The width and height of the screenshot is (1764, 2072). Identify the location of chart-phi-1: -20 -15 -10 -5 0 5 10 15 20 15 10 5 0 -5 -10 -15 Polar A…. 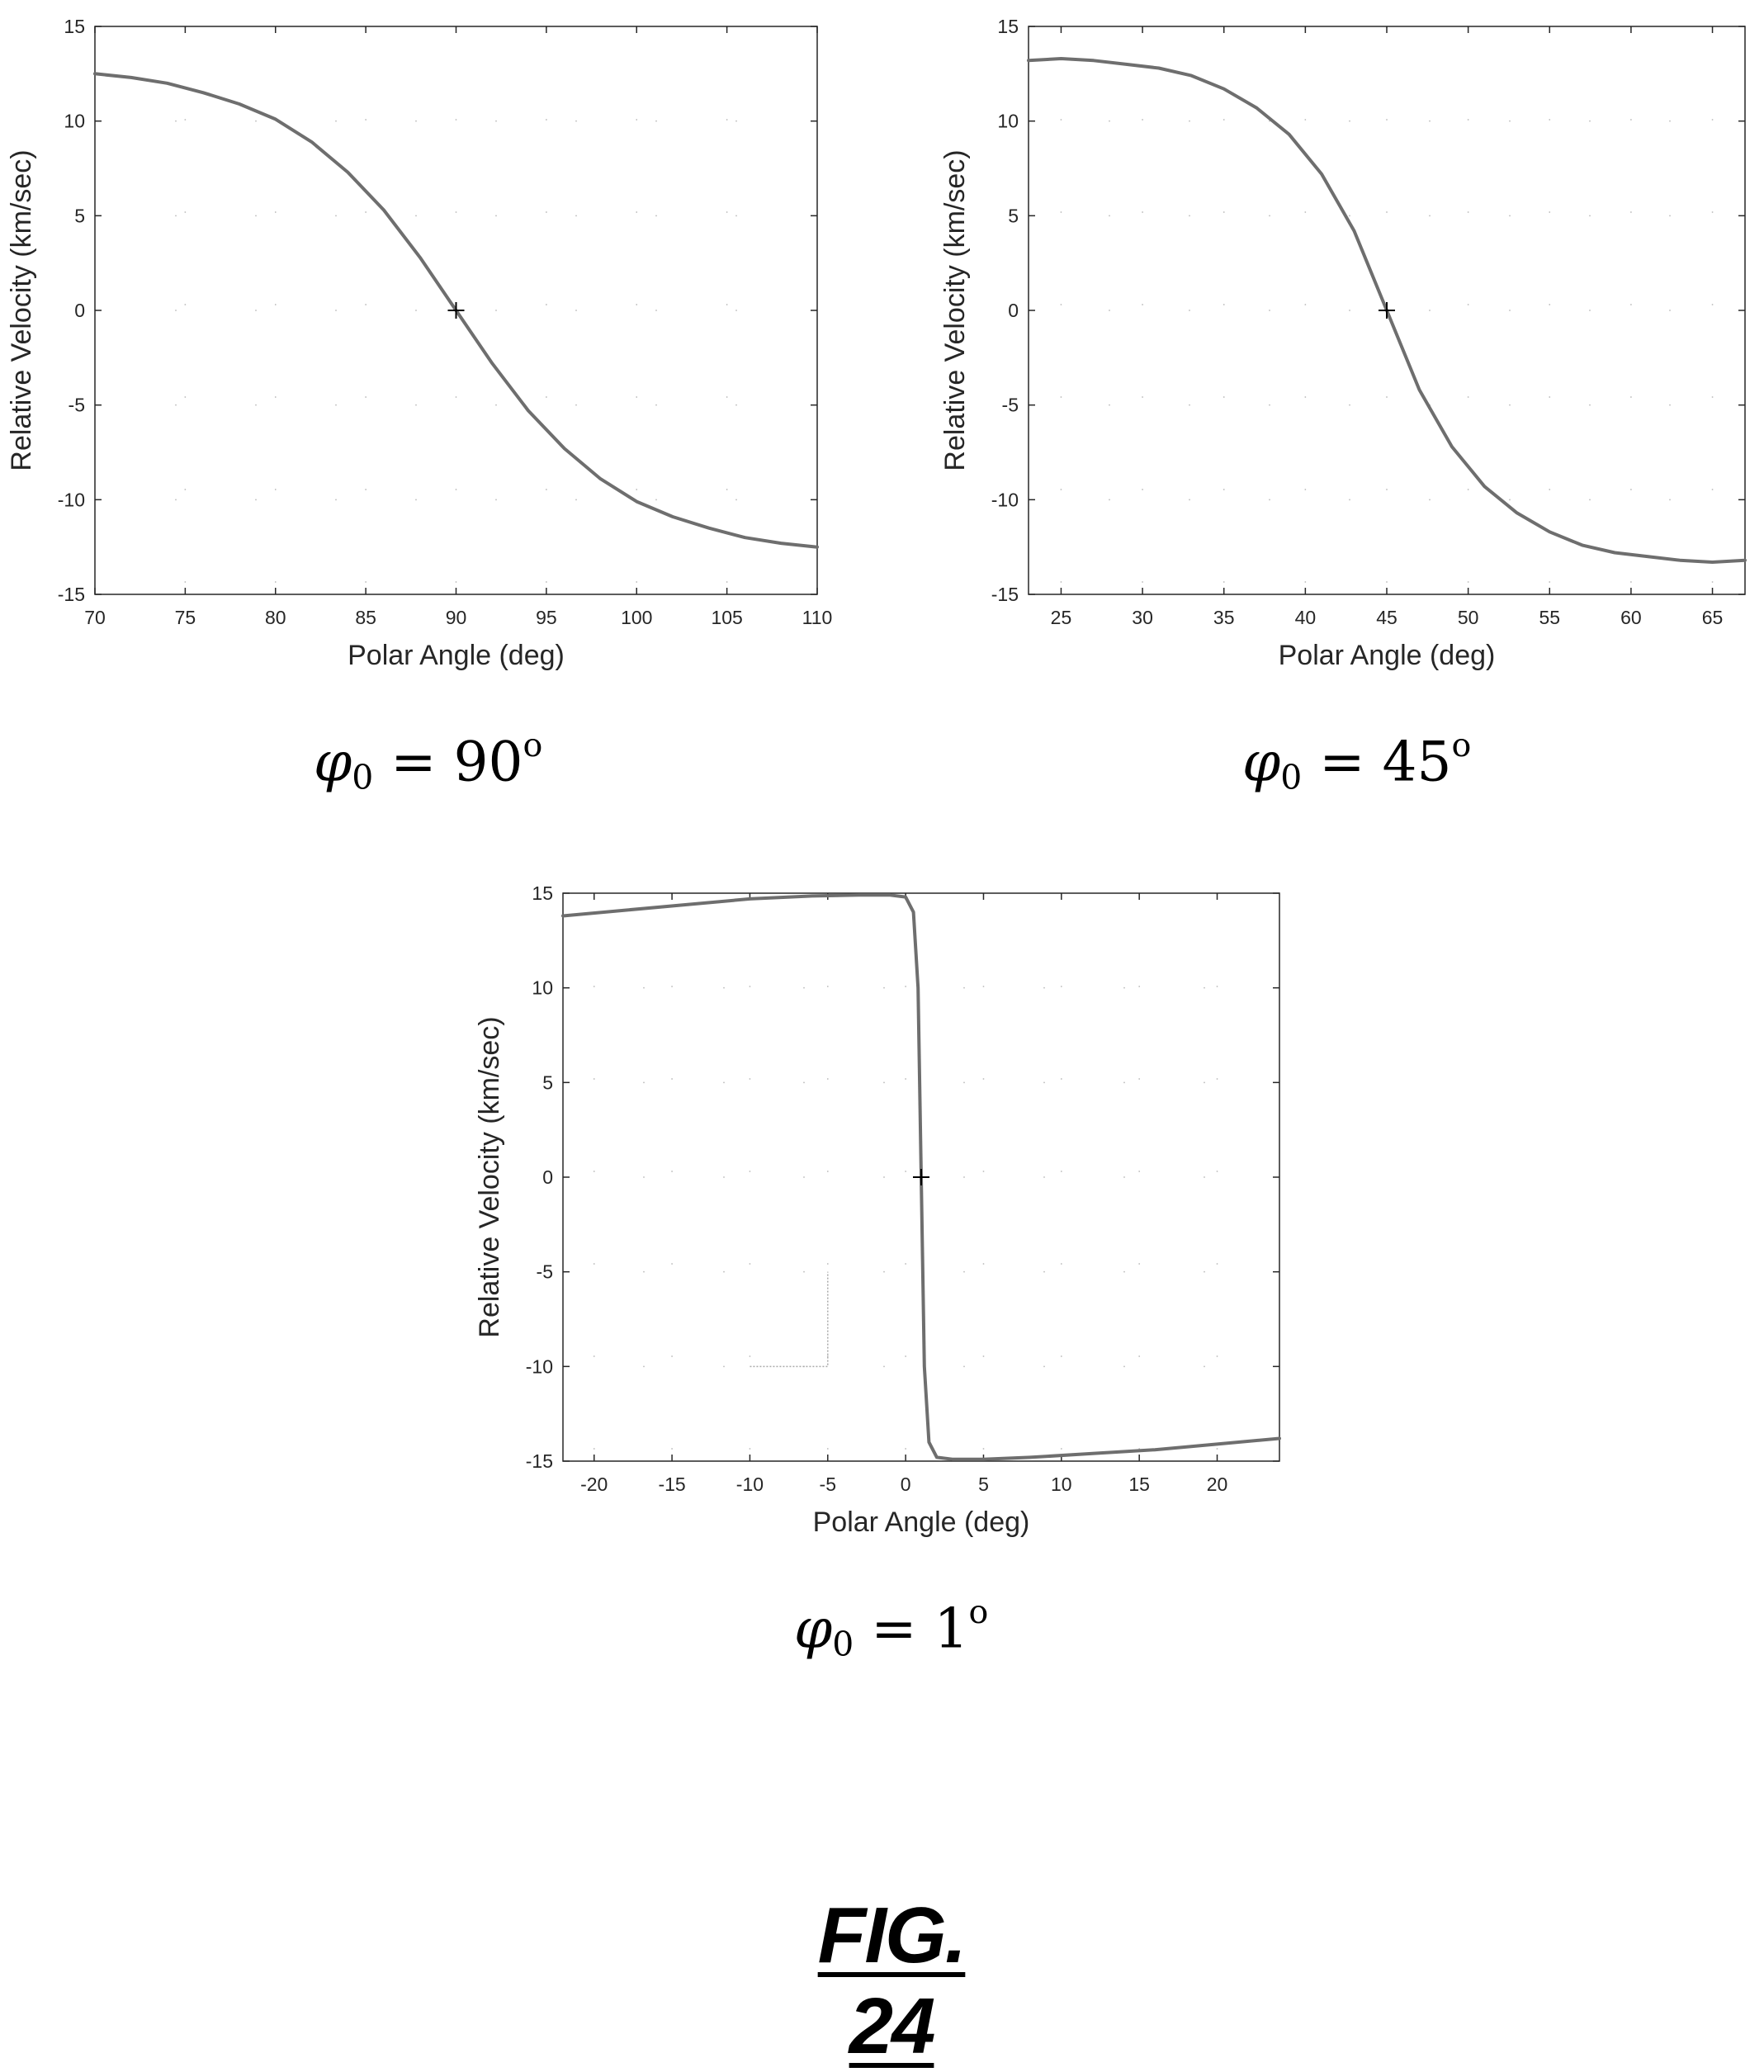
(878, 1210).